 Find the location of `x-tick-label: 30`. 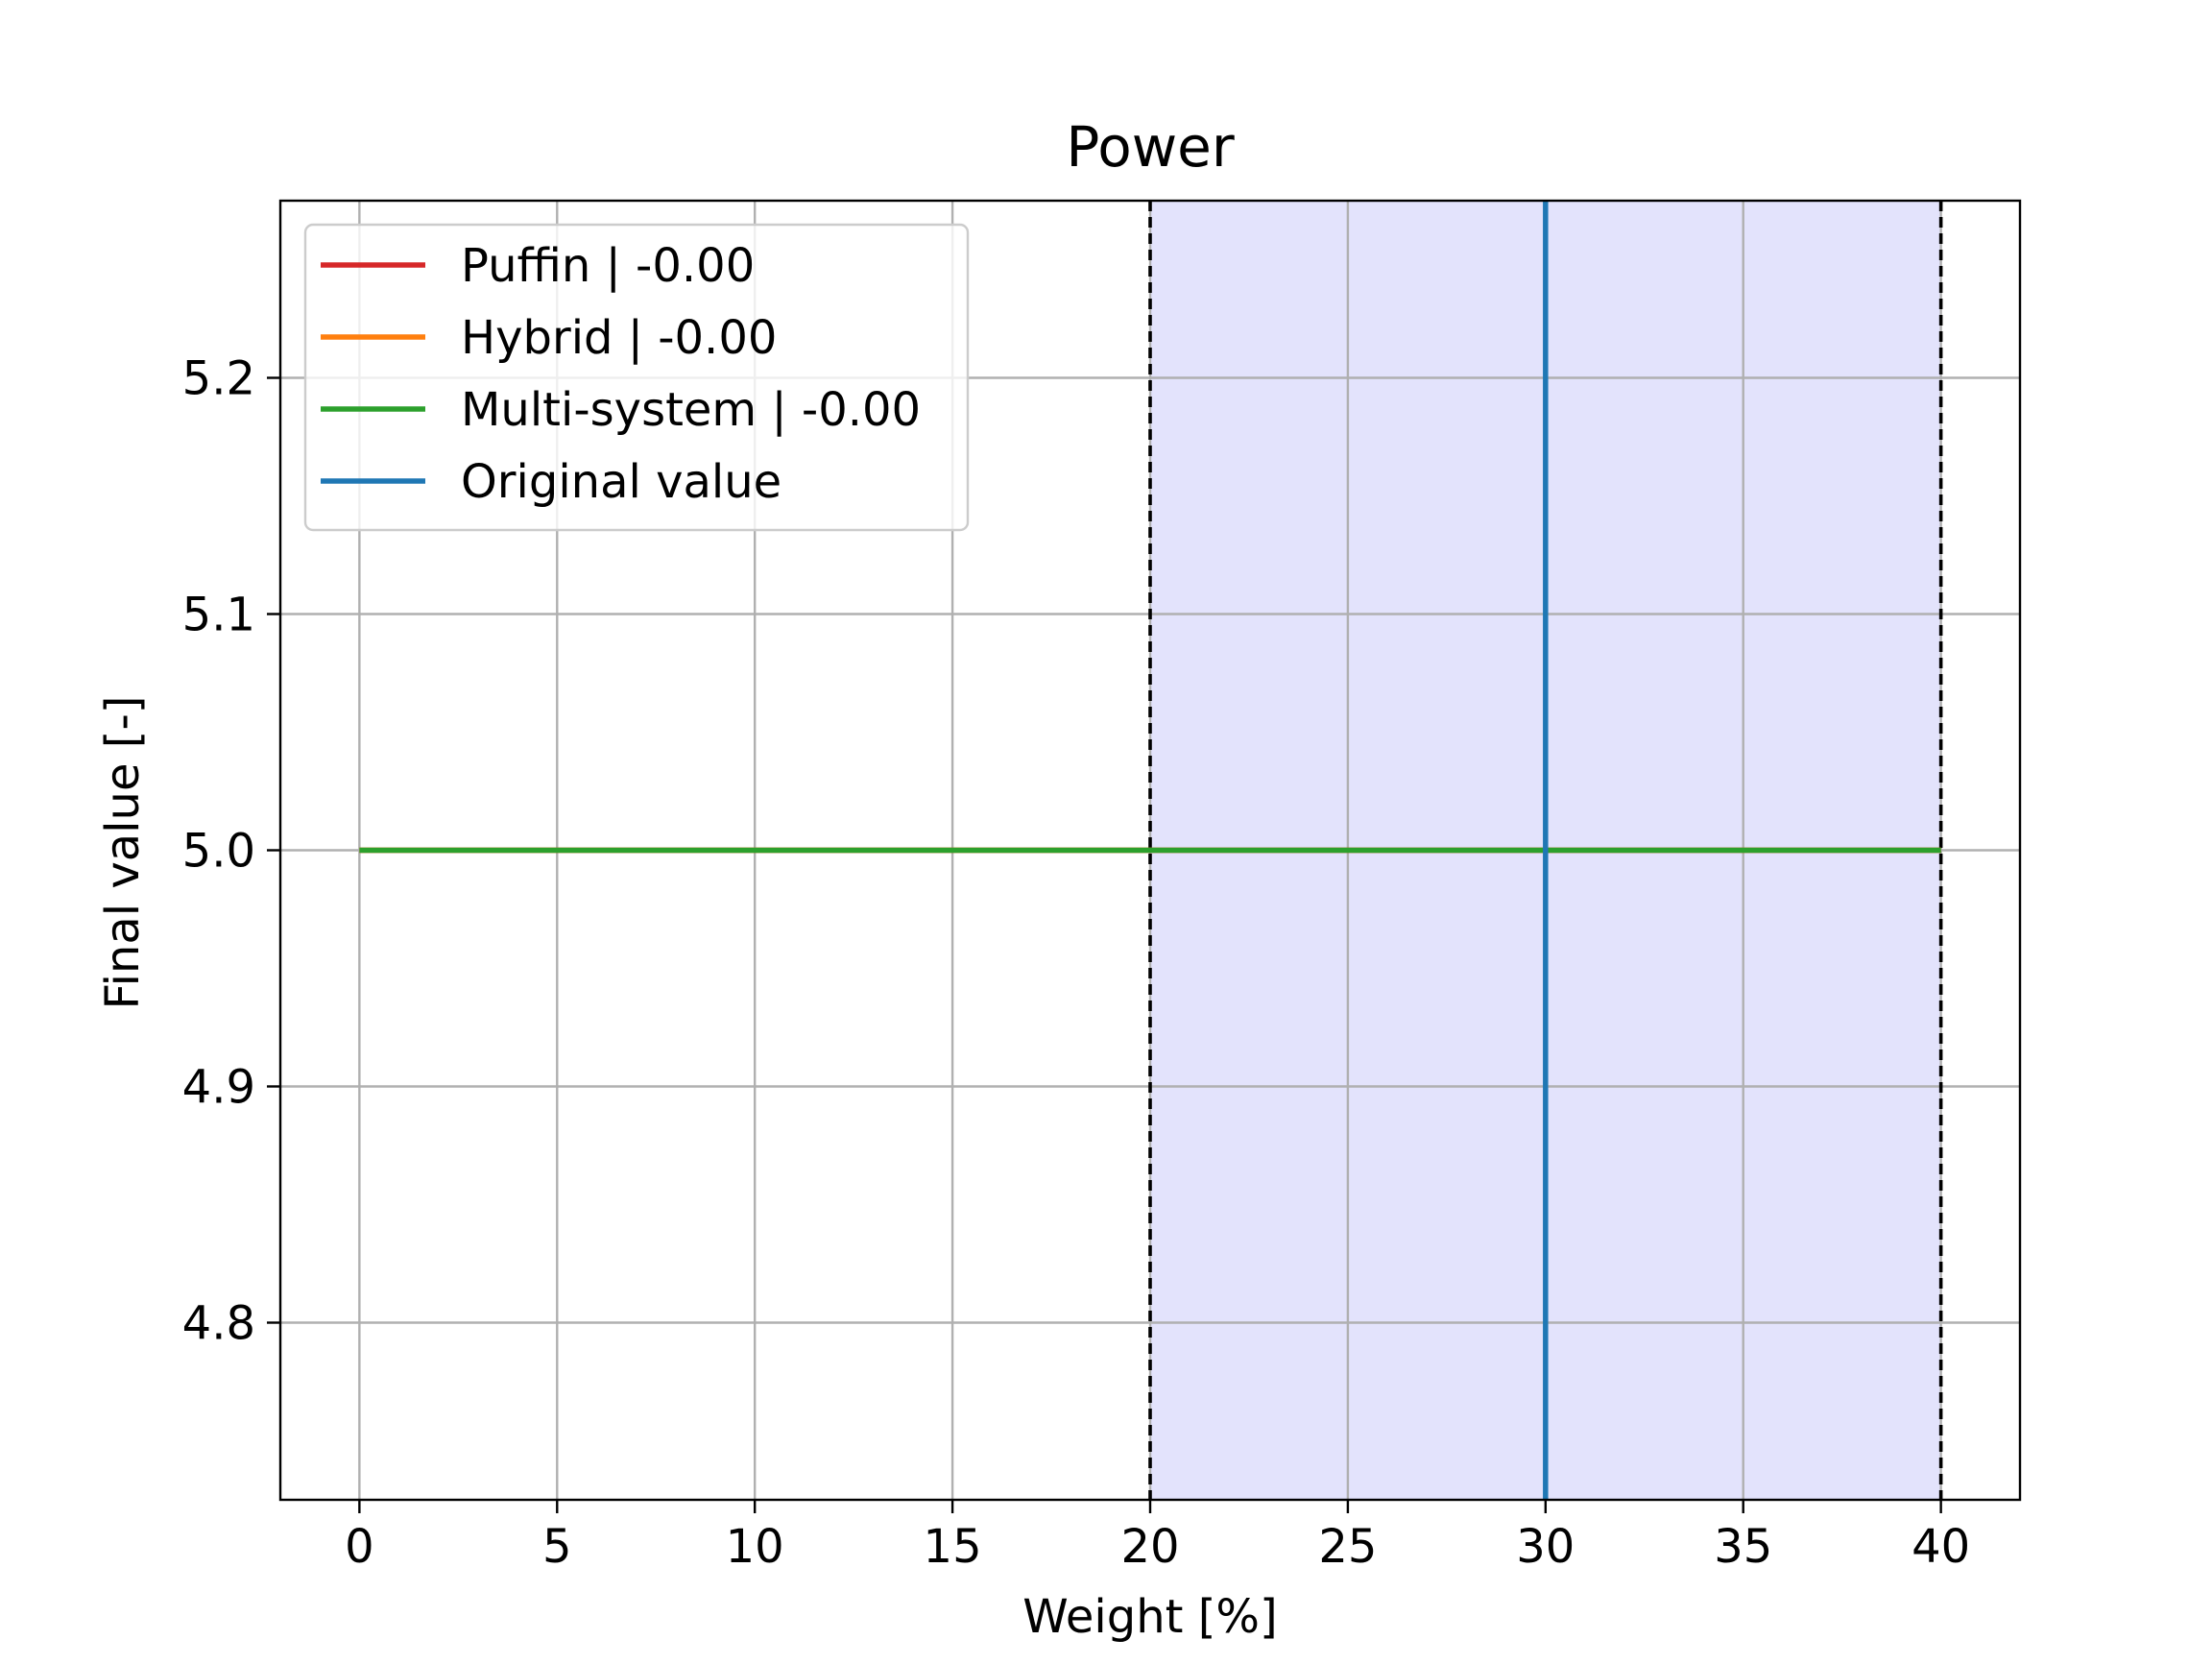

x-tick-label: 30 is located at coordinates (1546, 1547).